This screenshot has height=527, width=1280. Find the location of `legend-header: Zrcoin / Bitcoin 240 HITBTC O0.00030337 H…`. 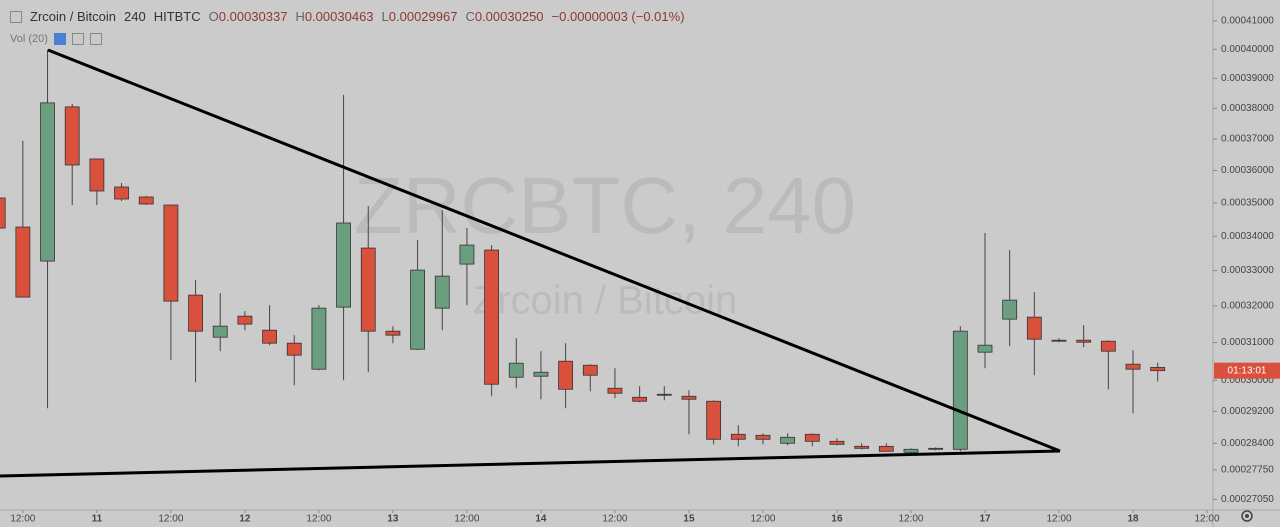

legend-header: Zrcoin / Bitcoin 240 HITBTC O0.00030337 H… is located at coordinates (347, 16).